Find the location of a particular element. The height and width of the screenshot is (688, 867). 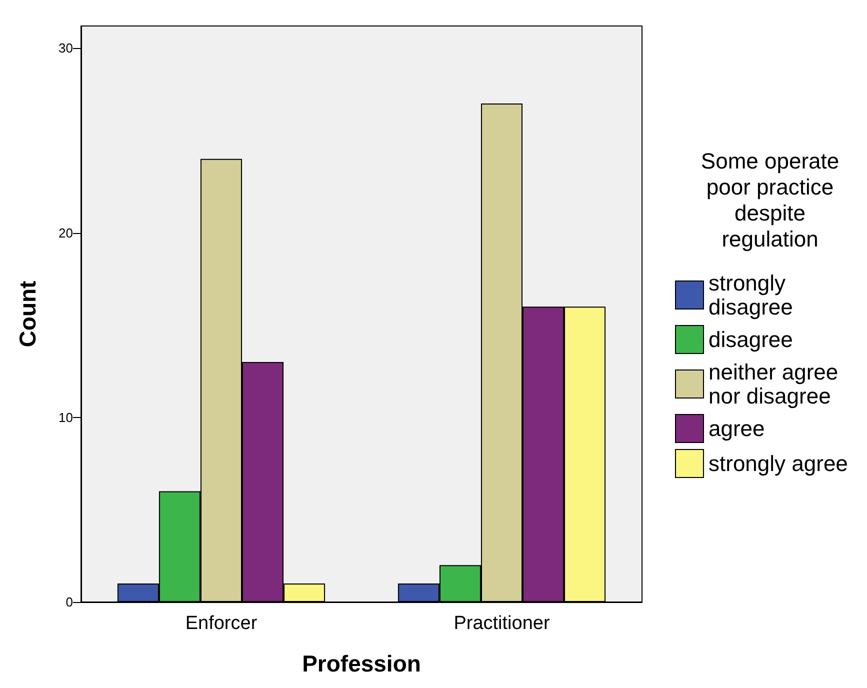

legend-label: agree is located at coordinates (736, 428).